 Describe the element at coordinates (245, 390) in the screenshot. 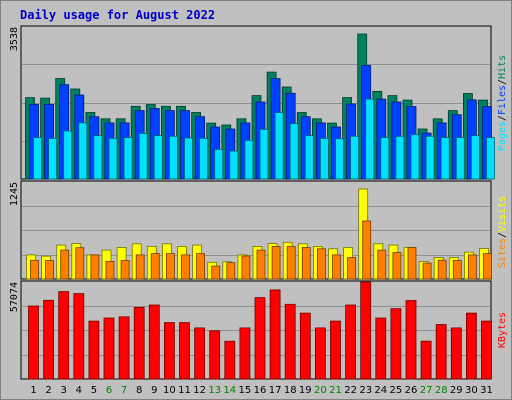

I see `x-tick-label: 15` at that location.